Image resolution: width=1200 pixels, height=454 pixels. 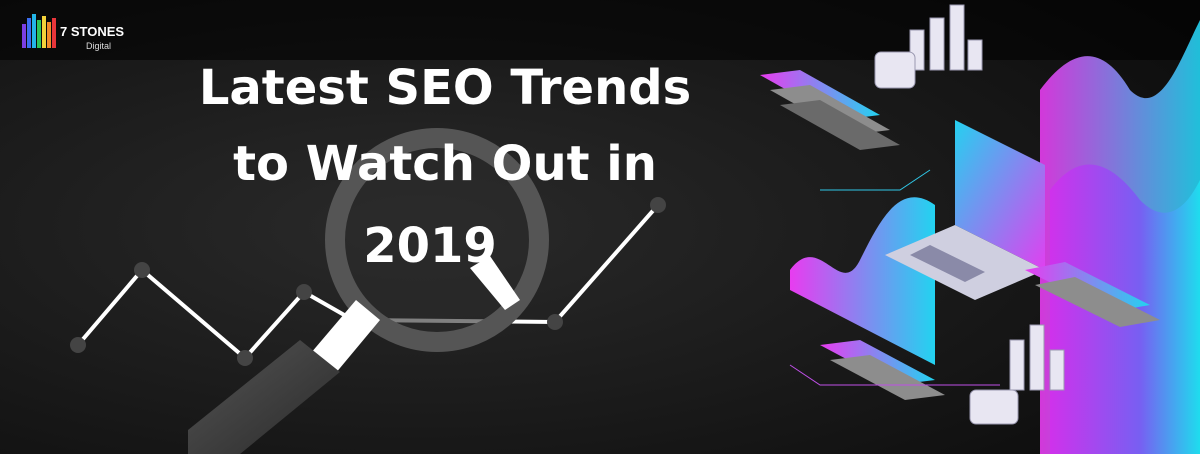 What do you see at coordinates (600, 30) in the screenshot?
I see `top-band` at bounding box center [600, 30].